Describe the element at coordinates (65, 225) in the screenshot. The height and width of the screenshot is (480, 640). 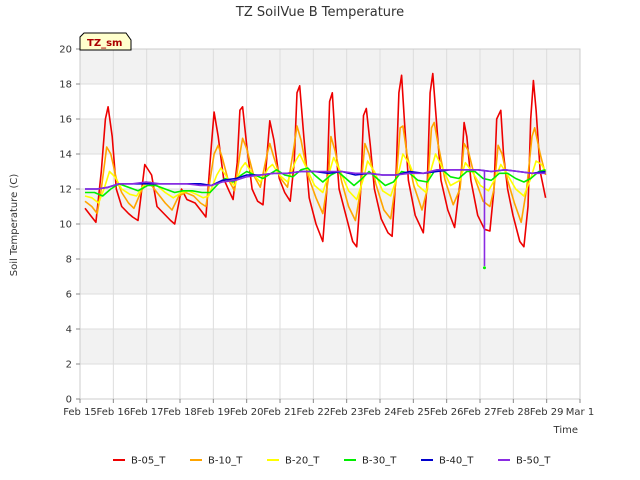
I see `y-tick-label: 10` at that location.